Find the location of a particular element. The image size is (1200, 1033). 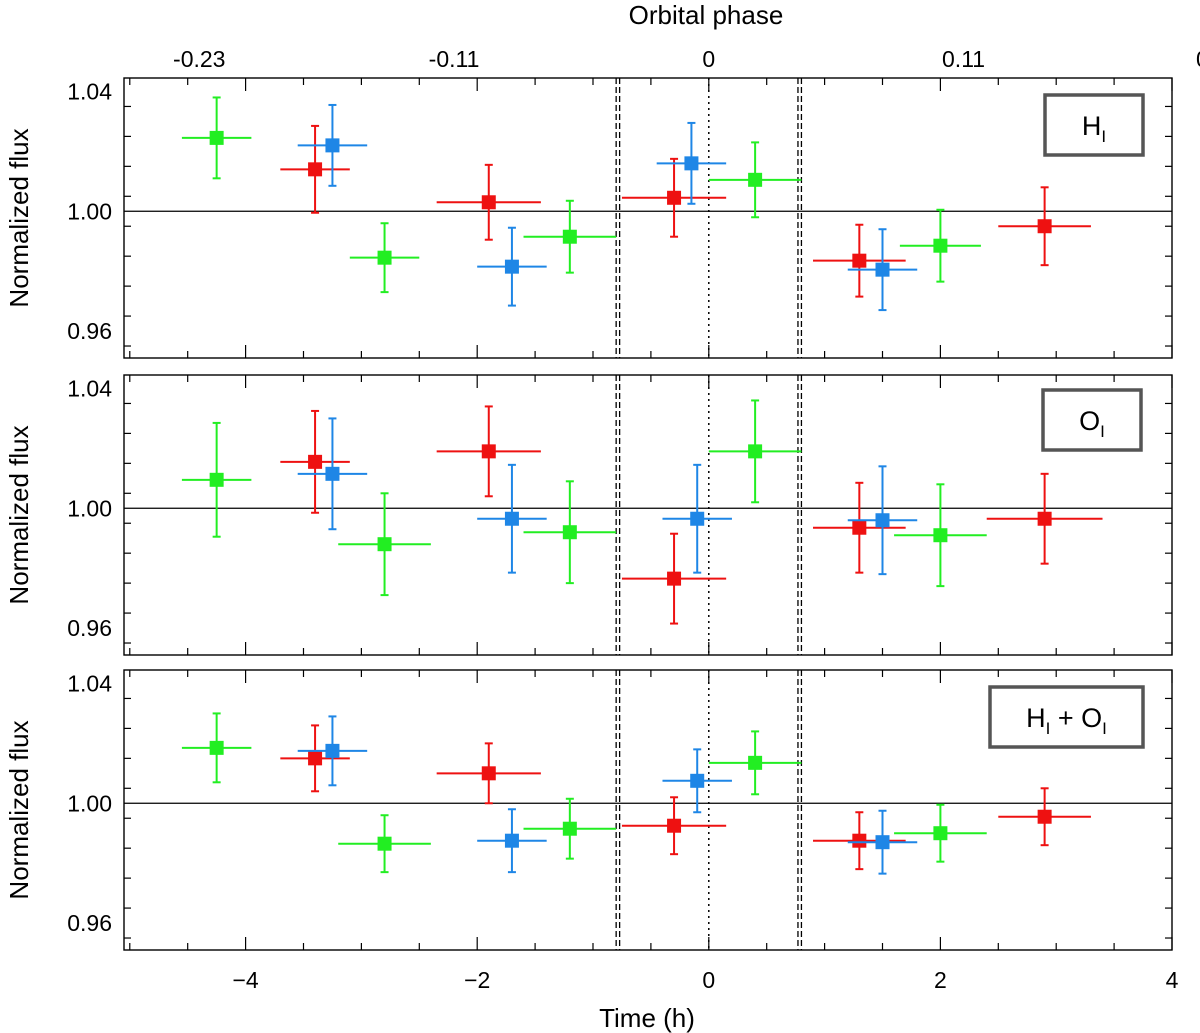

top-tick-label: -0.11 is located at coordinates (454, 59).